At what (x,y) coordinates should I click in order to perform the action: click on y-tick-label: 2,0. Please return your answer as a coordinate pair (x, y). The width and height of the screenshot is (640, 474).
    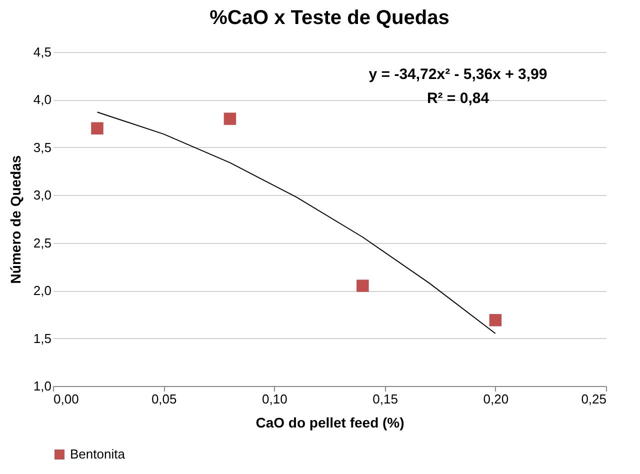
    Looking at the image, I should click on (42, 290).